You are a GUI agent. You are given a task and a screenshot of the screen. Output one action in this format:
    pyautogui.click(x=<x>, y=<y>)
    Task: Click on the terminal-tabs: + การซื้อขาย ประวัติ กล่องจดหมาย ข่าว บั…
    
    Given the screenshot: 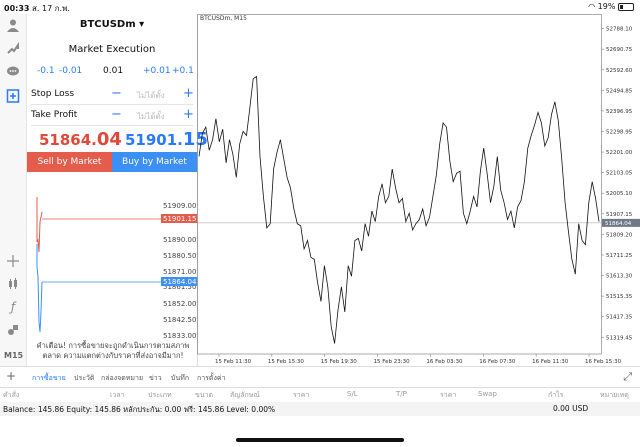 What is the action you would take?
    pyautogui.click(x=320, y=377)
    